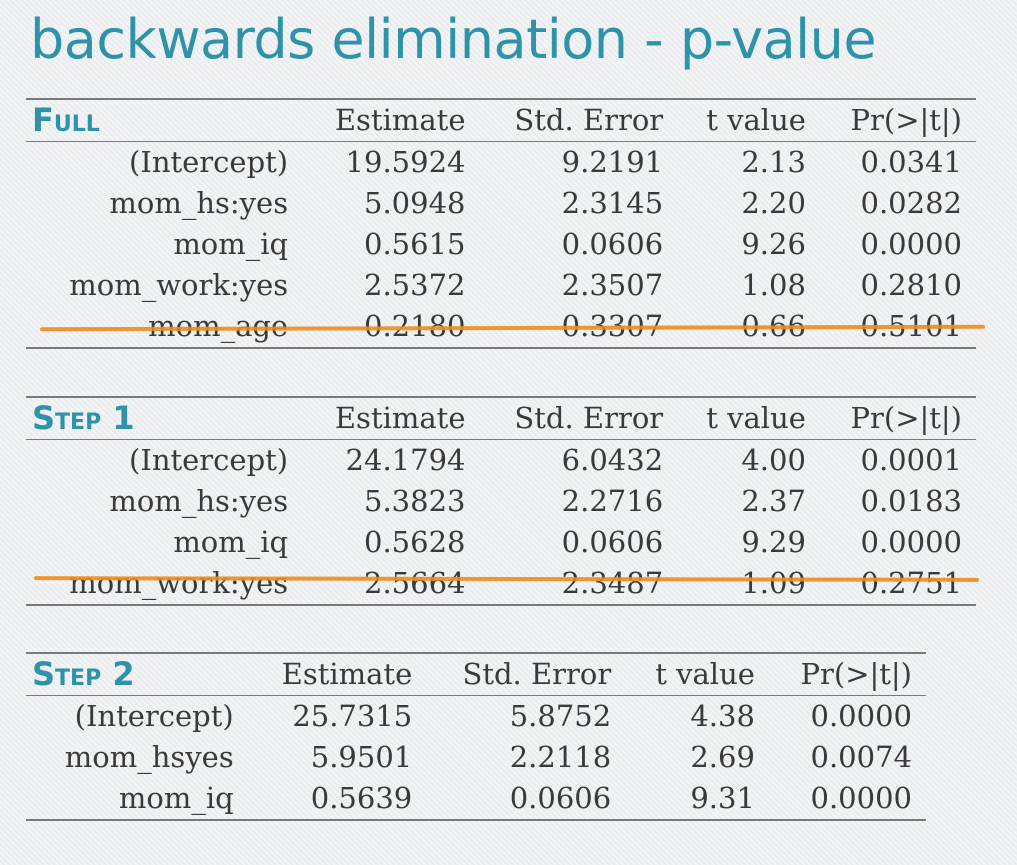 This screenshot has width=1017, height=865. I want to click on table-row: mom_hs:yes 5.3823 2.2716 2.37 0.0183, so click(501, 501).